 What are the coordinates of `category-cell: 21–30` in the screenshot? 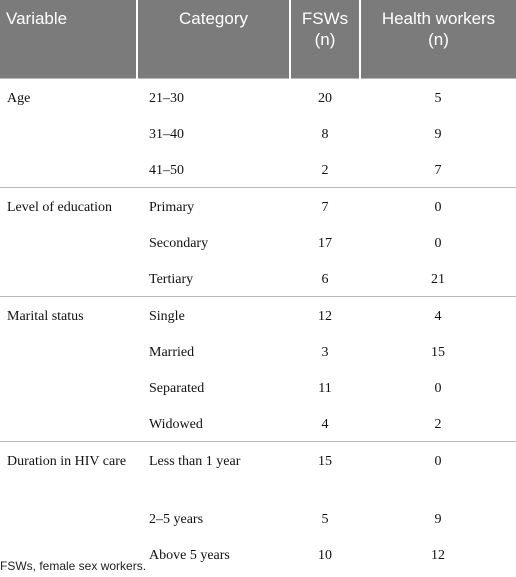 It's located at (213, 96).